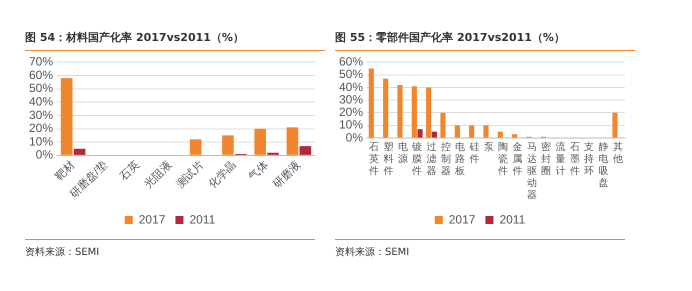 The image size is (692, 291). What do you see at coordinates (222, 174) in the screenshot?
I see `x-tick-label: 化学晶` at bounding box center [222, 174].